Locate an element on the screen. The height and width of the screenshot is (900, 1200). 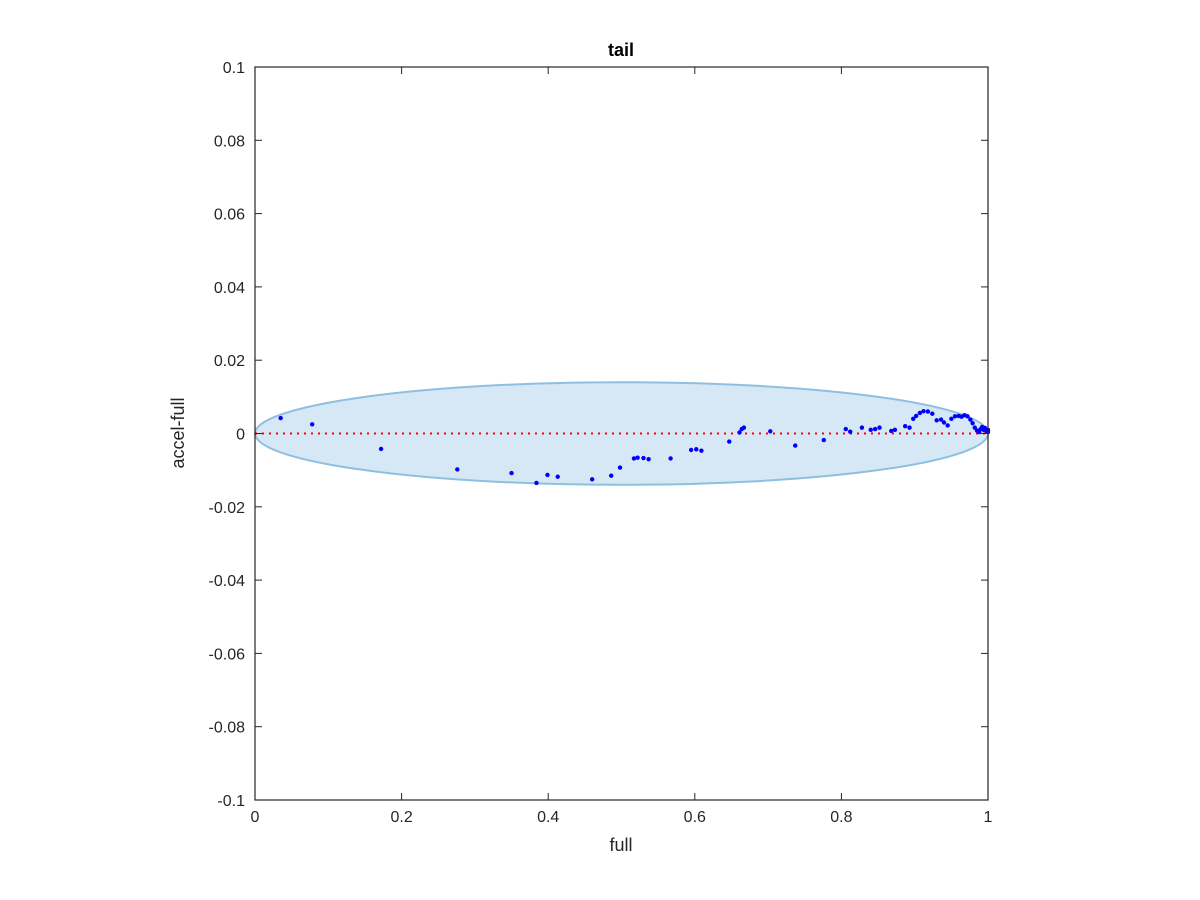
y-tick-label: -0.06 is located at coordinates (227, 654).